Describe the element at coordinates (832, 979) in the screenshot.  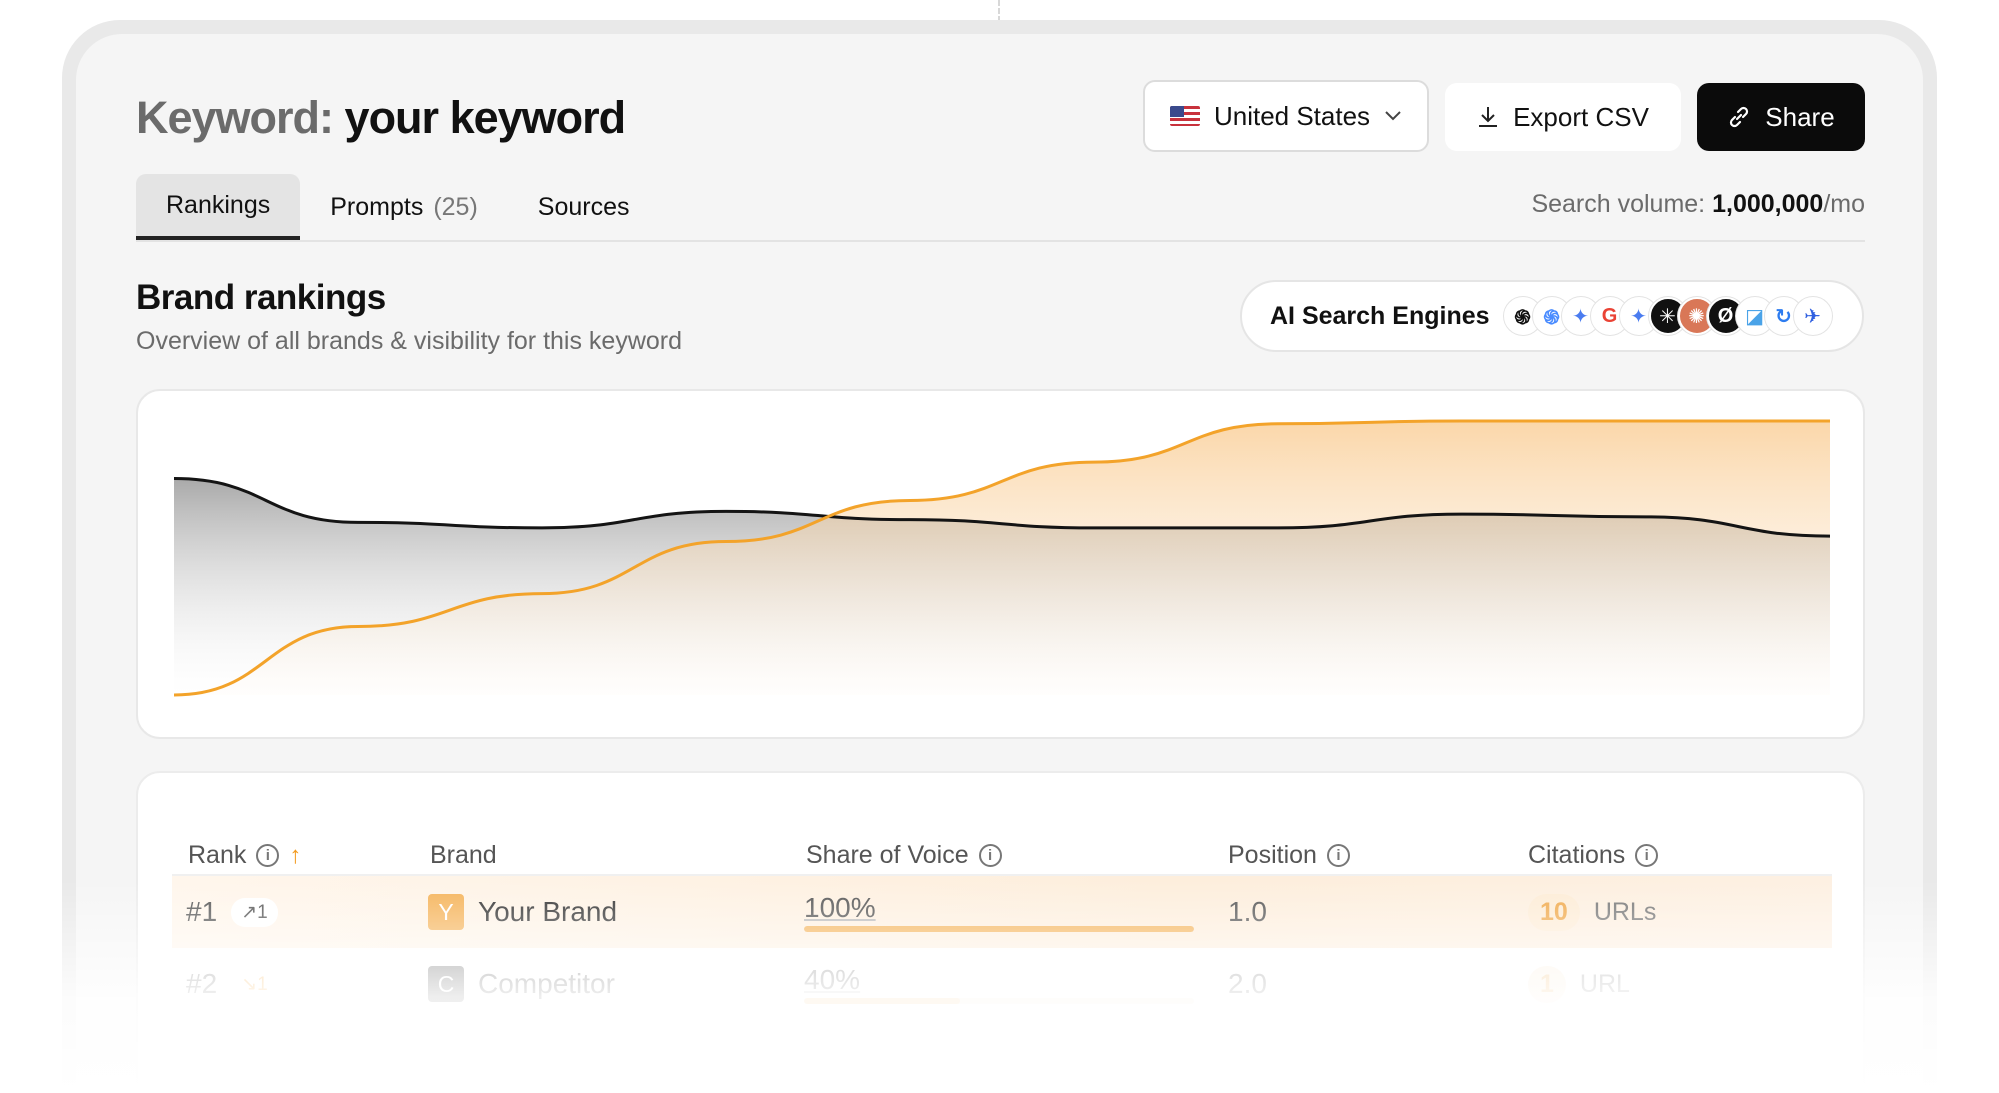
I see `share-of-voice-value: 40%` at that location.